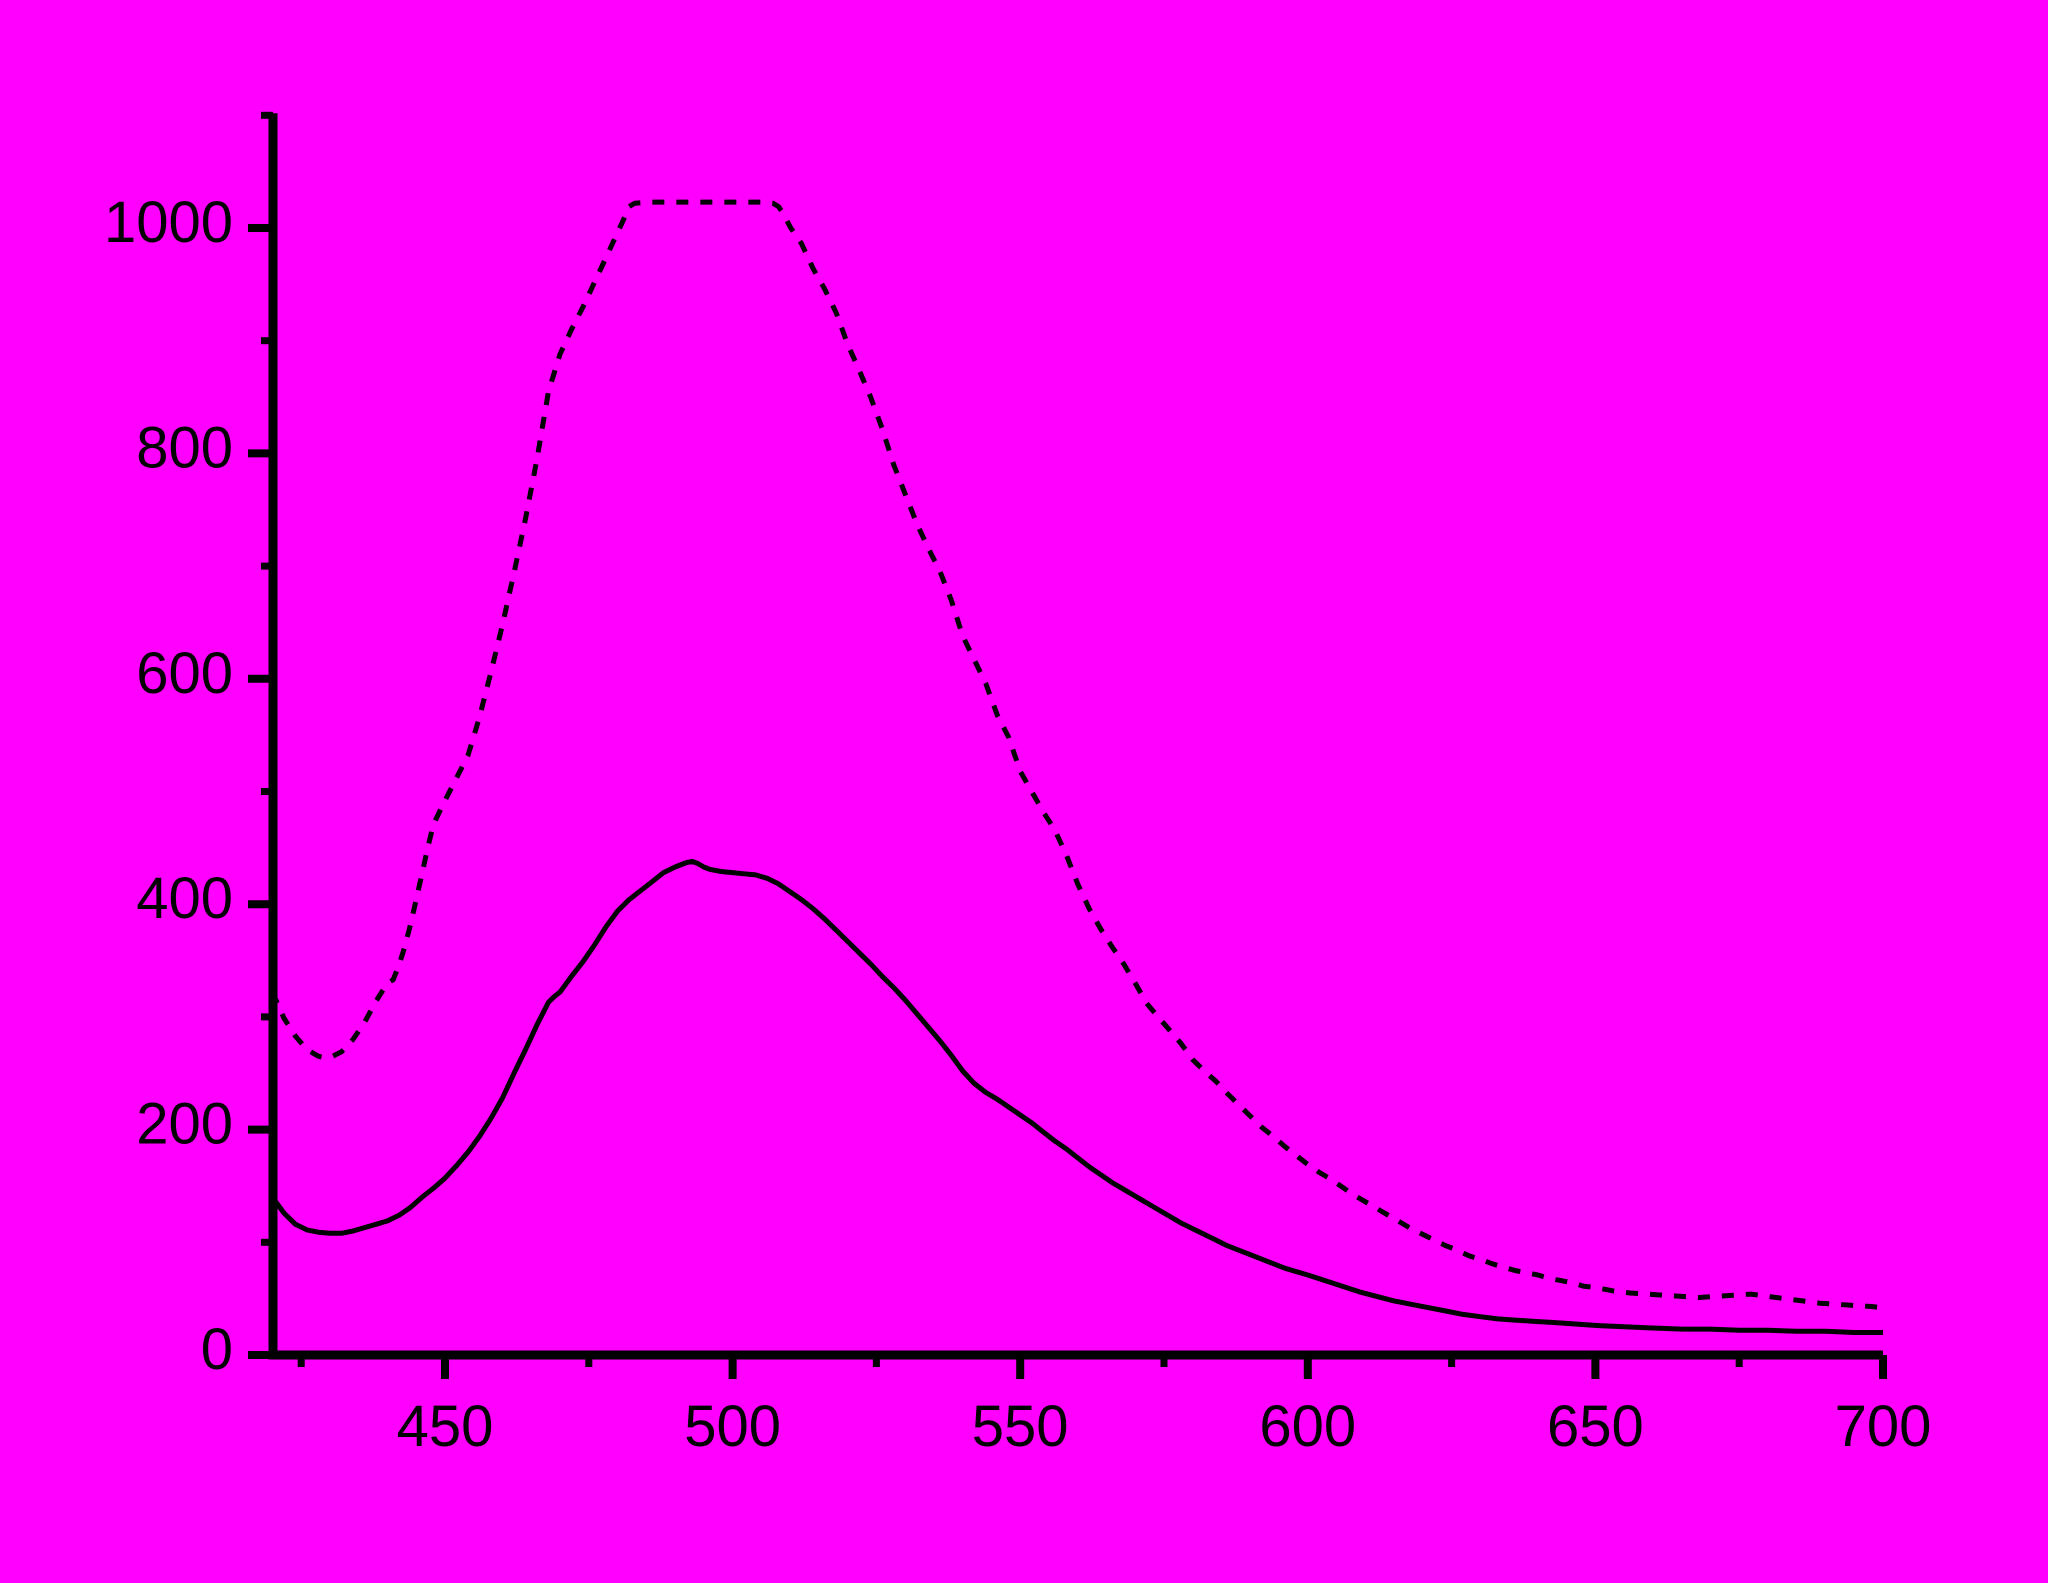 This screenshot has height=1583, width=2048. What do you see at coordinates (1883, 1426) in the screenshot?
I see `x-axis-tick-label: 700` at bounding box center [1883, 1426].